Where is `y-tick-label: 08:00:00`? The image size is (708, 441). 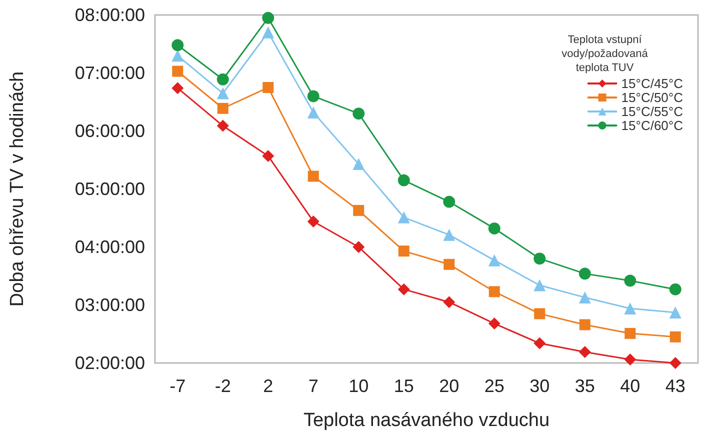
y-tick-label: 08:00:00 is located at coordinates (109, 15).